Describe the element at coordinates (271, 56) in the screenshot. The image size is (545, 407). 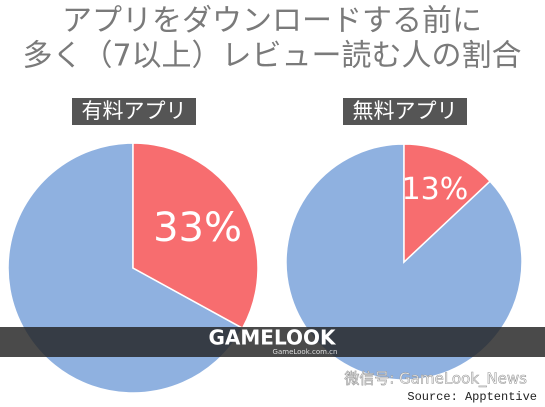
I see `title-line: 多く（7以上）レビュー読む人の割合` at that location.